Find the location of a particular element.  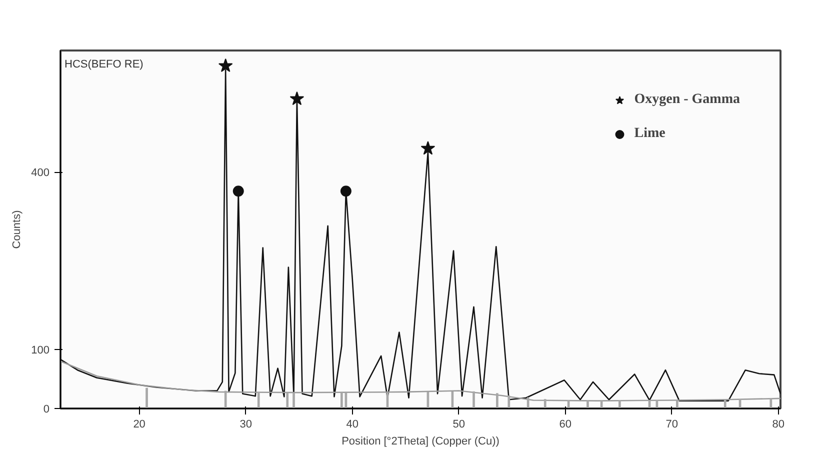

x-tick-label: 80 is located at coordinates (778, 424).